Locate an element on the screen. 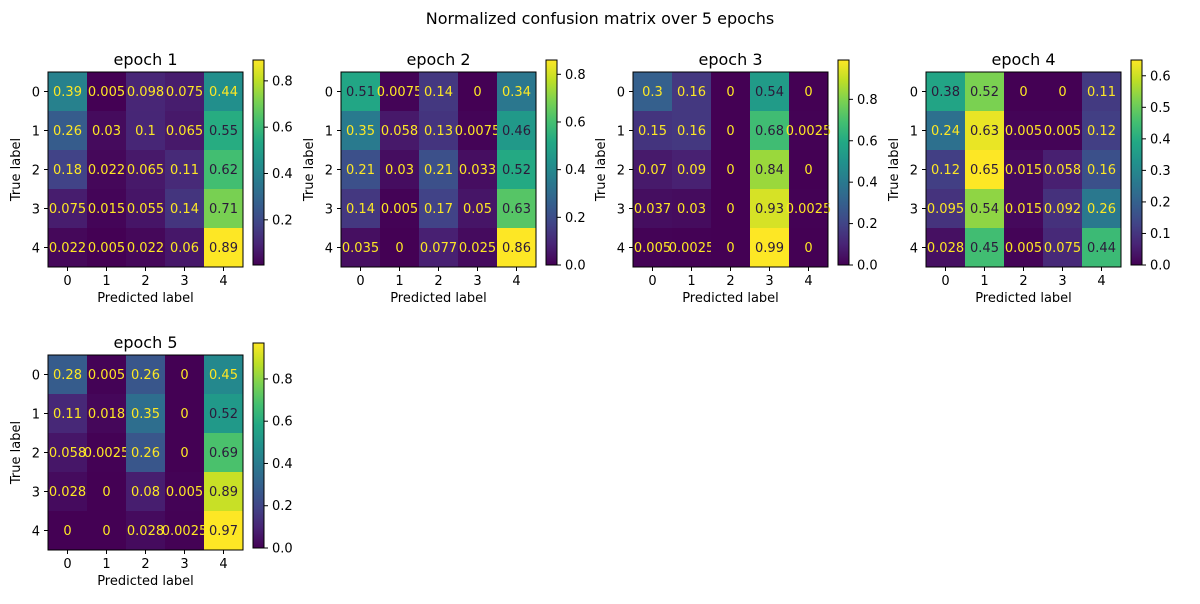 This screenshot has height=604, width=1200. cell-value-label: 0.12 is located at coordinates (945, 170).